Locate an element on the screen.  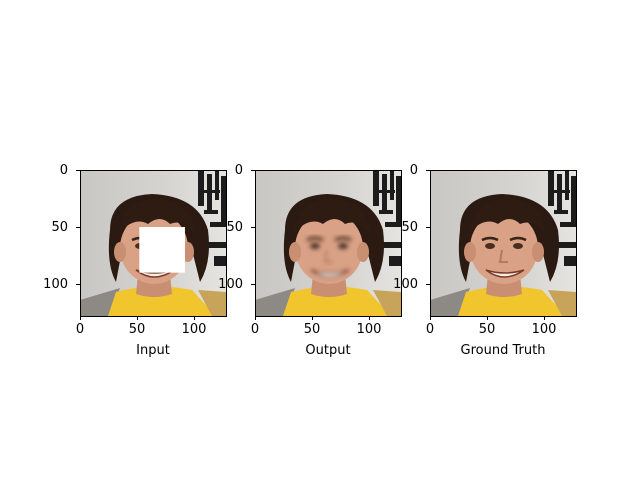
panel-output: 0 50 100 0 50 100 Output is located at coordinates (310, 260).